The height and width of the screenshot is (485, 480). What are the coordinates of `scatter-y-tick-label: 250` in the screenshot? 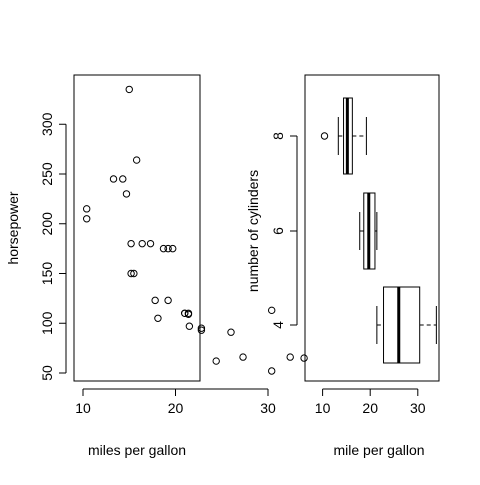 It's located at (47, 174).